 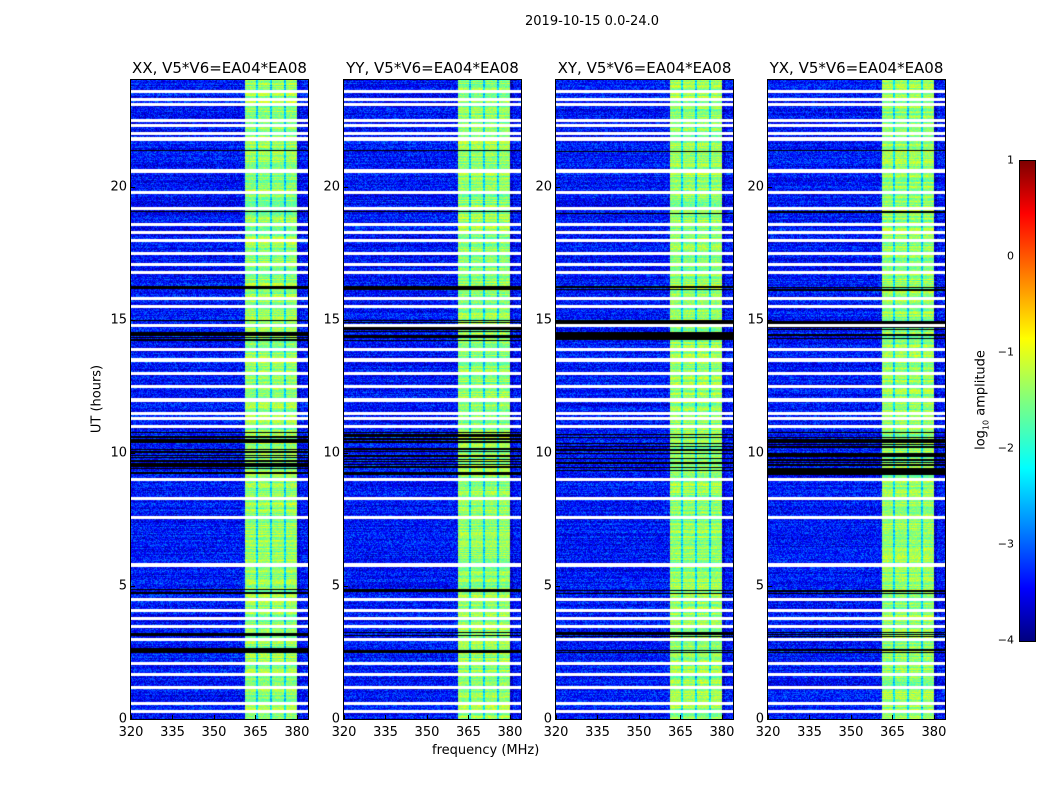 What do you see at coordinates (219, 68) in the screenshot?
I see `panel-title: XX, V5*V6=EA04*EA08` at bounding box center [219, 68].